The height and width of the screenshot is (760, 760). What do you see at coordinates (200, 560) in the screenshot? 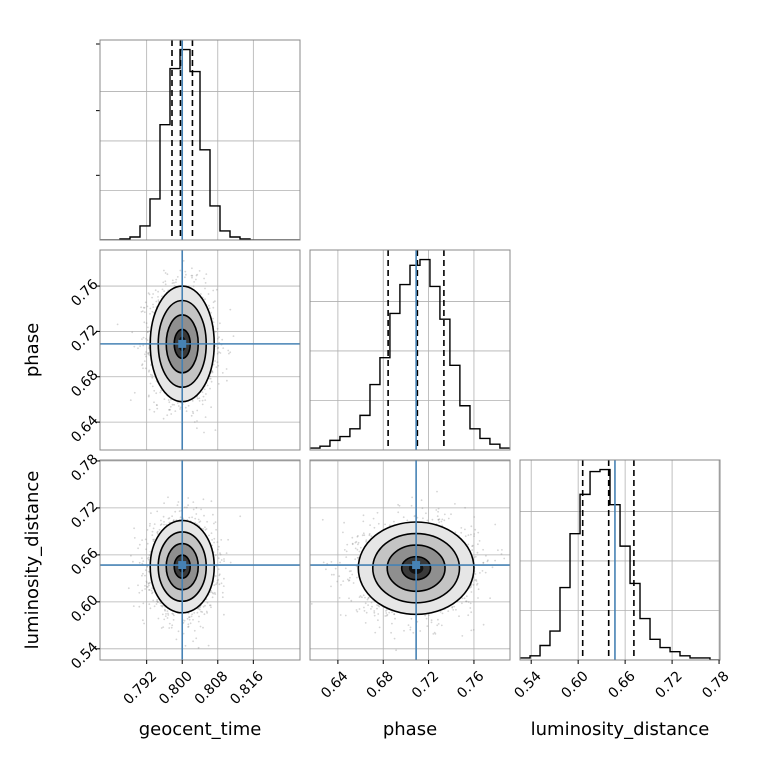
I see `scatter-panel-geocent_time-luminosity_distance` at bounding box center [200, 560].